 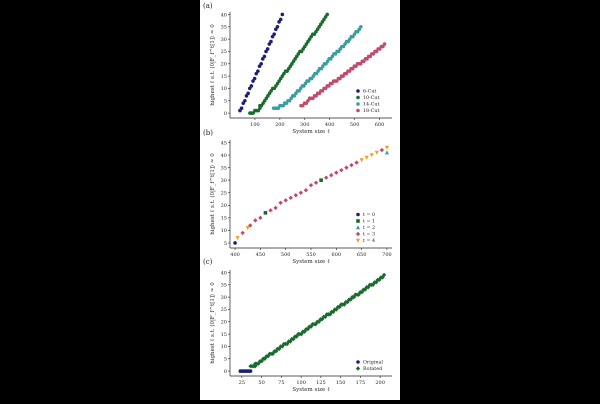 I want to click on x-tick-label: 650, so click(x=362, y=255).